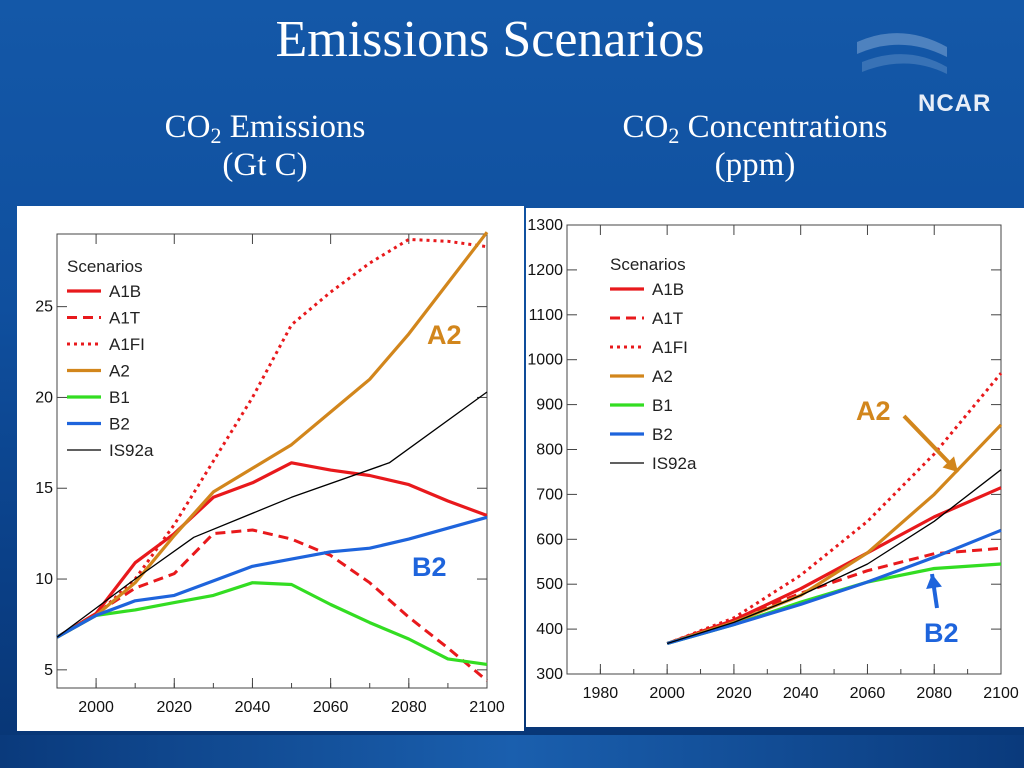 The height and width of the screenshot is (768, 1024). I want to click on y-tick-label: 20, so click(44, 397).